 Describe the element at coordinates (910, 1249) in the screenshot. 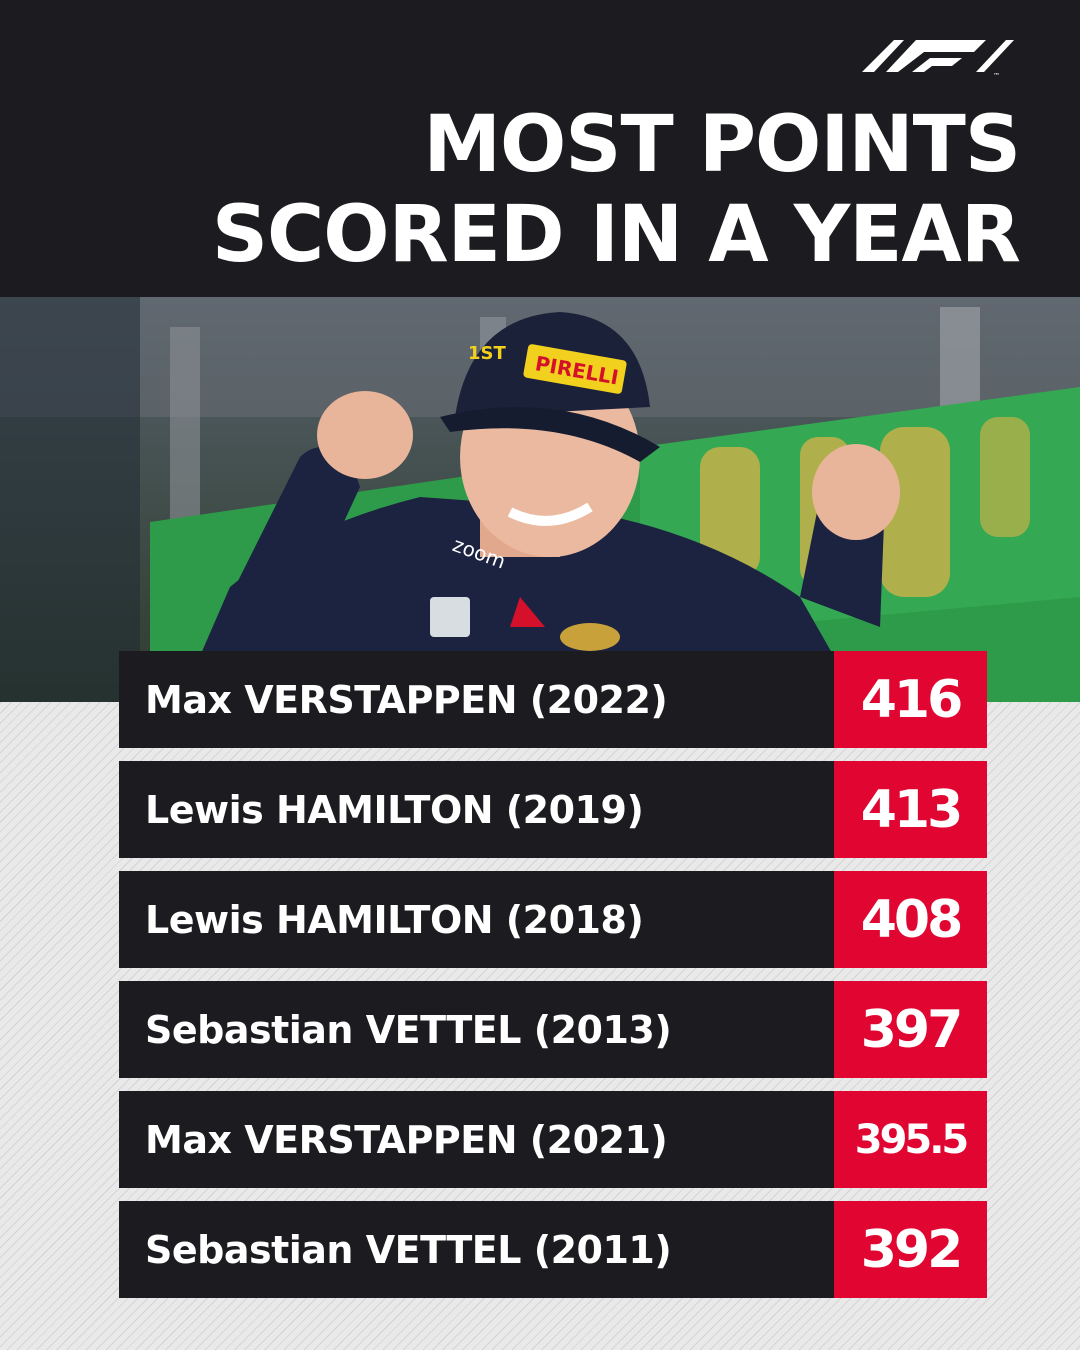

I see `points-value: 392` at that location.